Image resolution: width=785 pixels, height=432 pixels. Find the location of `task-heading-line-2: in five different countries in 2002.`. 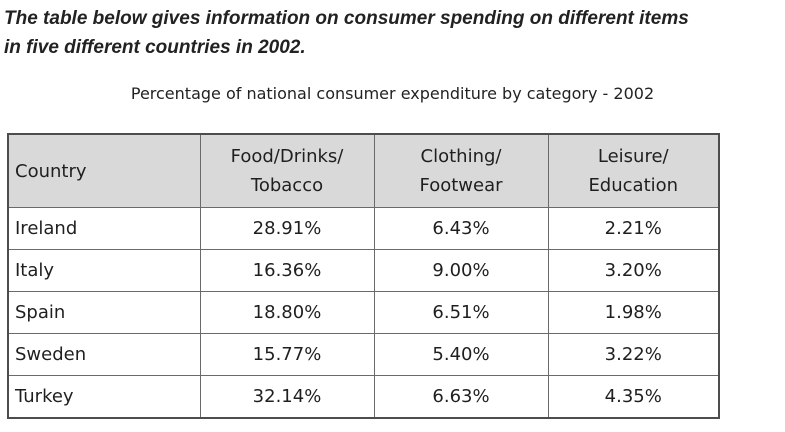

task-heading-line-2: in five different countries in 2002. is located at coordinates (155, 47).